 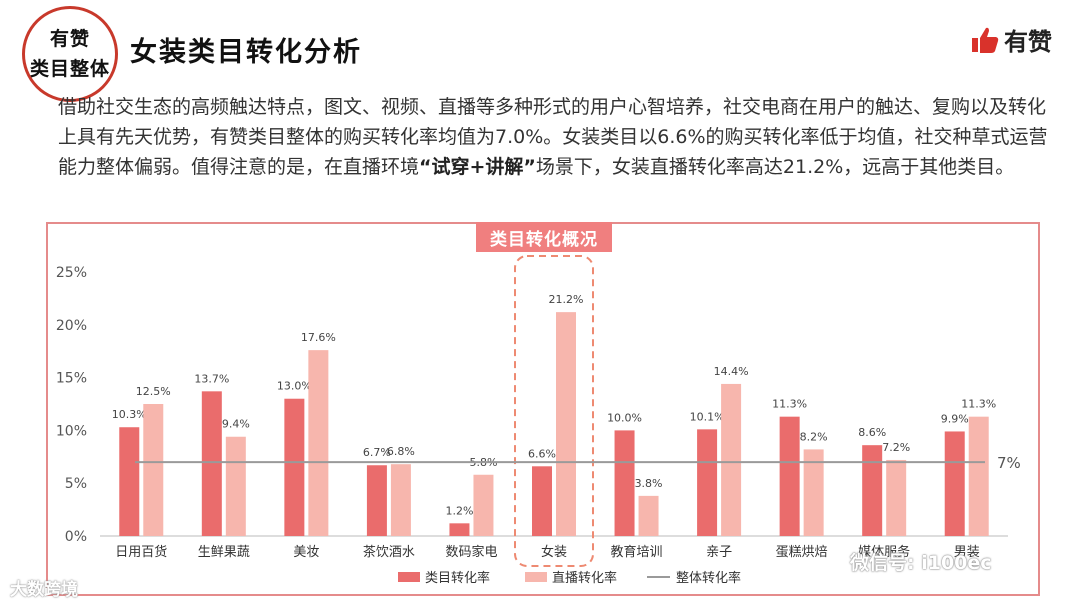 What do you see at coordinates (731, 371) in the screenshot?
I see `live-rate-label: 14.4%` at bounding box center [731, 371].